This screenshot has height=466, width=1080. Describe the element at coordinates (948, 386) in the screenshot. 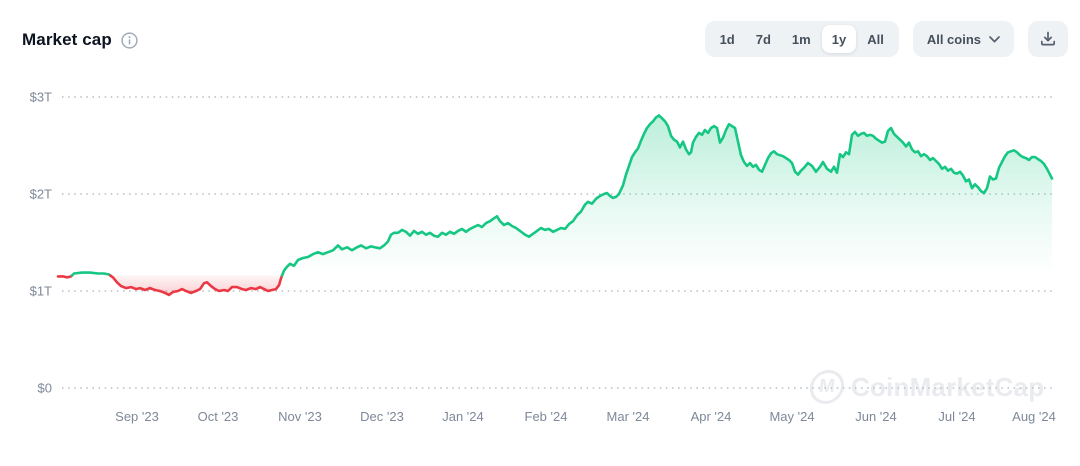

I see `watermark-text: CoinMarketCap` at that location.